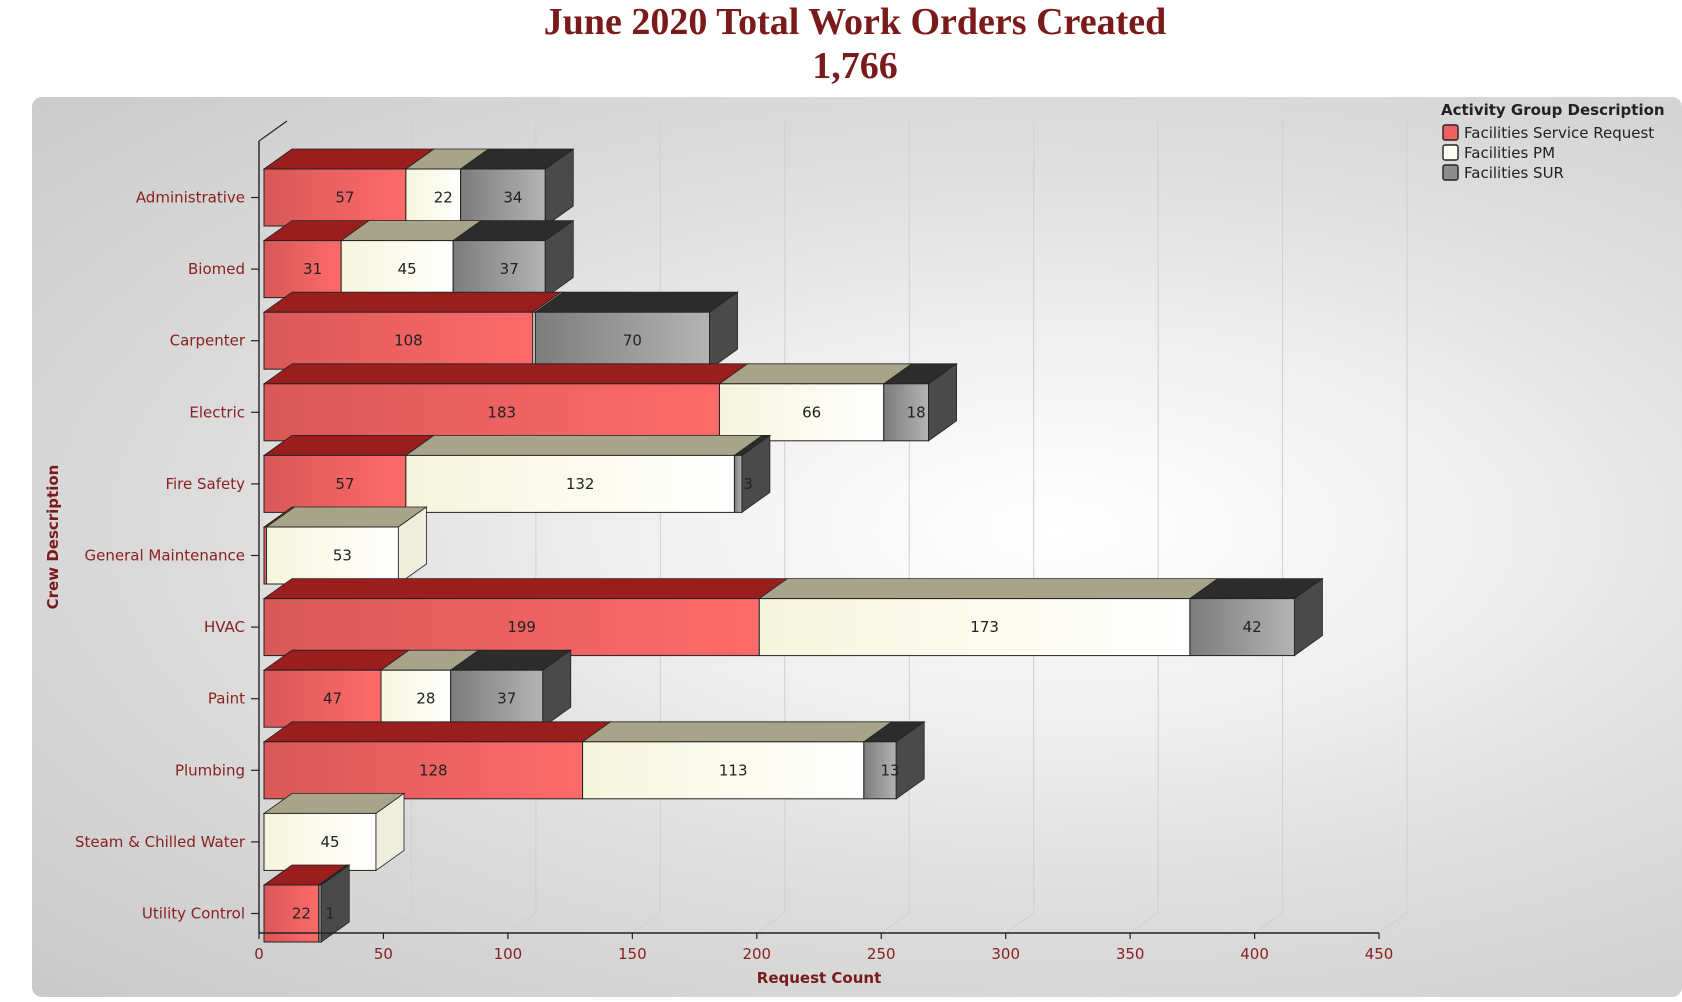 This screenshot has width=1682, height=1002. What do you see at coordinates (407, 269) in the screenshot?
I see `bar-label-biomed-facilities-pm: 45` at bounding box center [407, 269].